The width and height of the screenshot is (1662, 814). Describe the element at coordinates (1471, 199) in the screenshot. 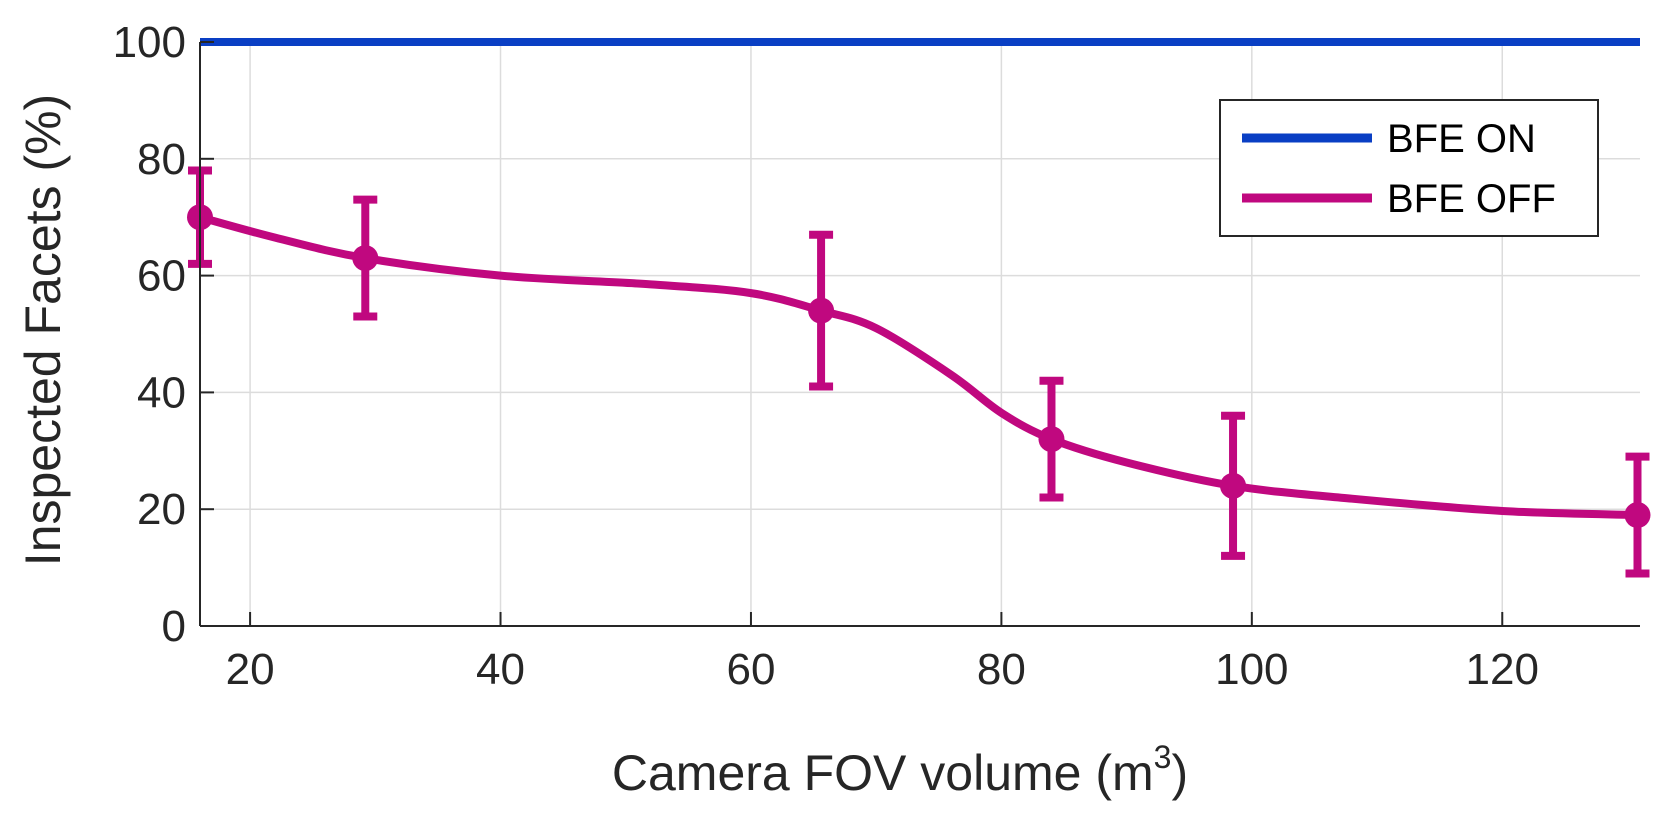

I see `legend-label-bfe-off: BFE OFF` at that location.